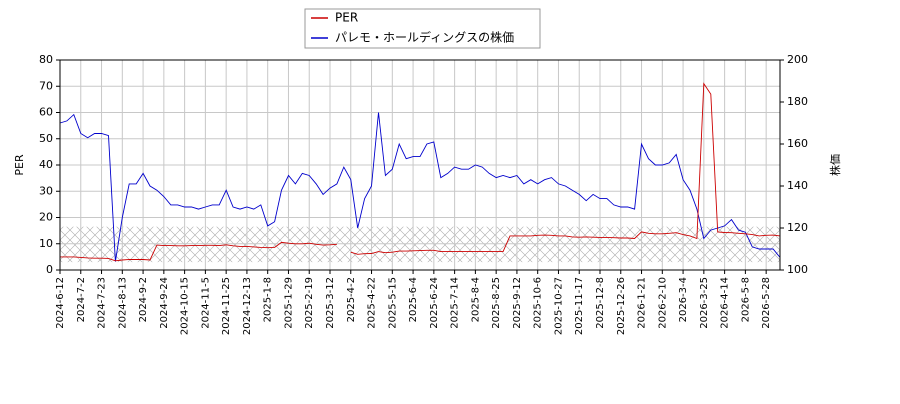 Image resolution: width=900 pixels, height=404 pixels. I want to click on y-tick-label: 40, so click(46, 164).